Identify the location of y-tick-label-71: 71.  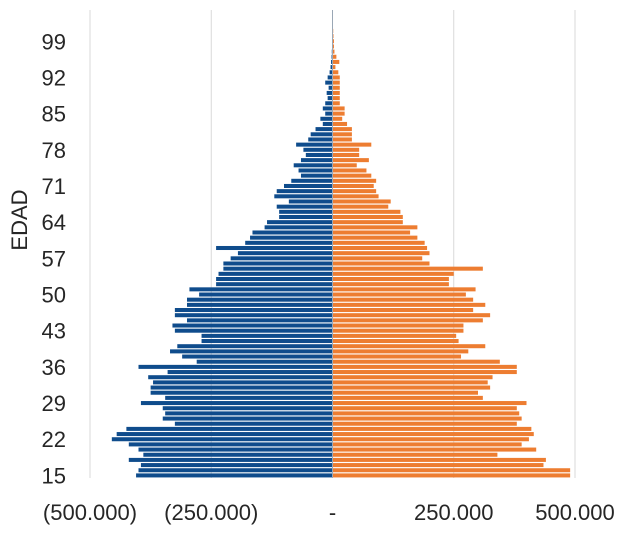
(54, 186).